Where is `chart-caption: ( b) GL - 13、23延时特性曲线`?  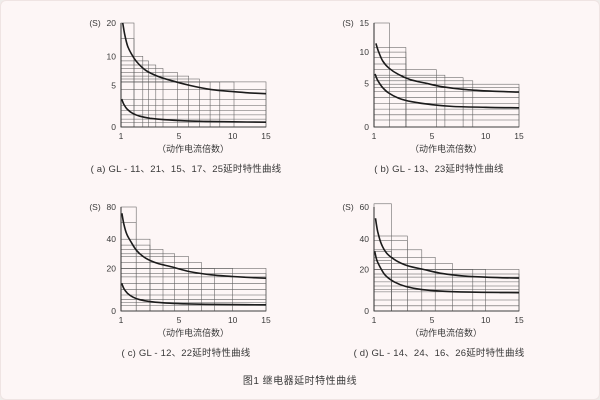 chart-caption: ( b) GL - 13、23延时特性曲线 is located at coordinates (439, 169).